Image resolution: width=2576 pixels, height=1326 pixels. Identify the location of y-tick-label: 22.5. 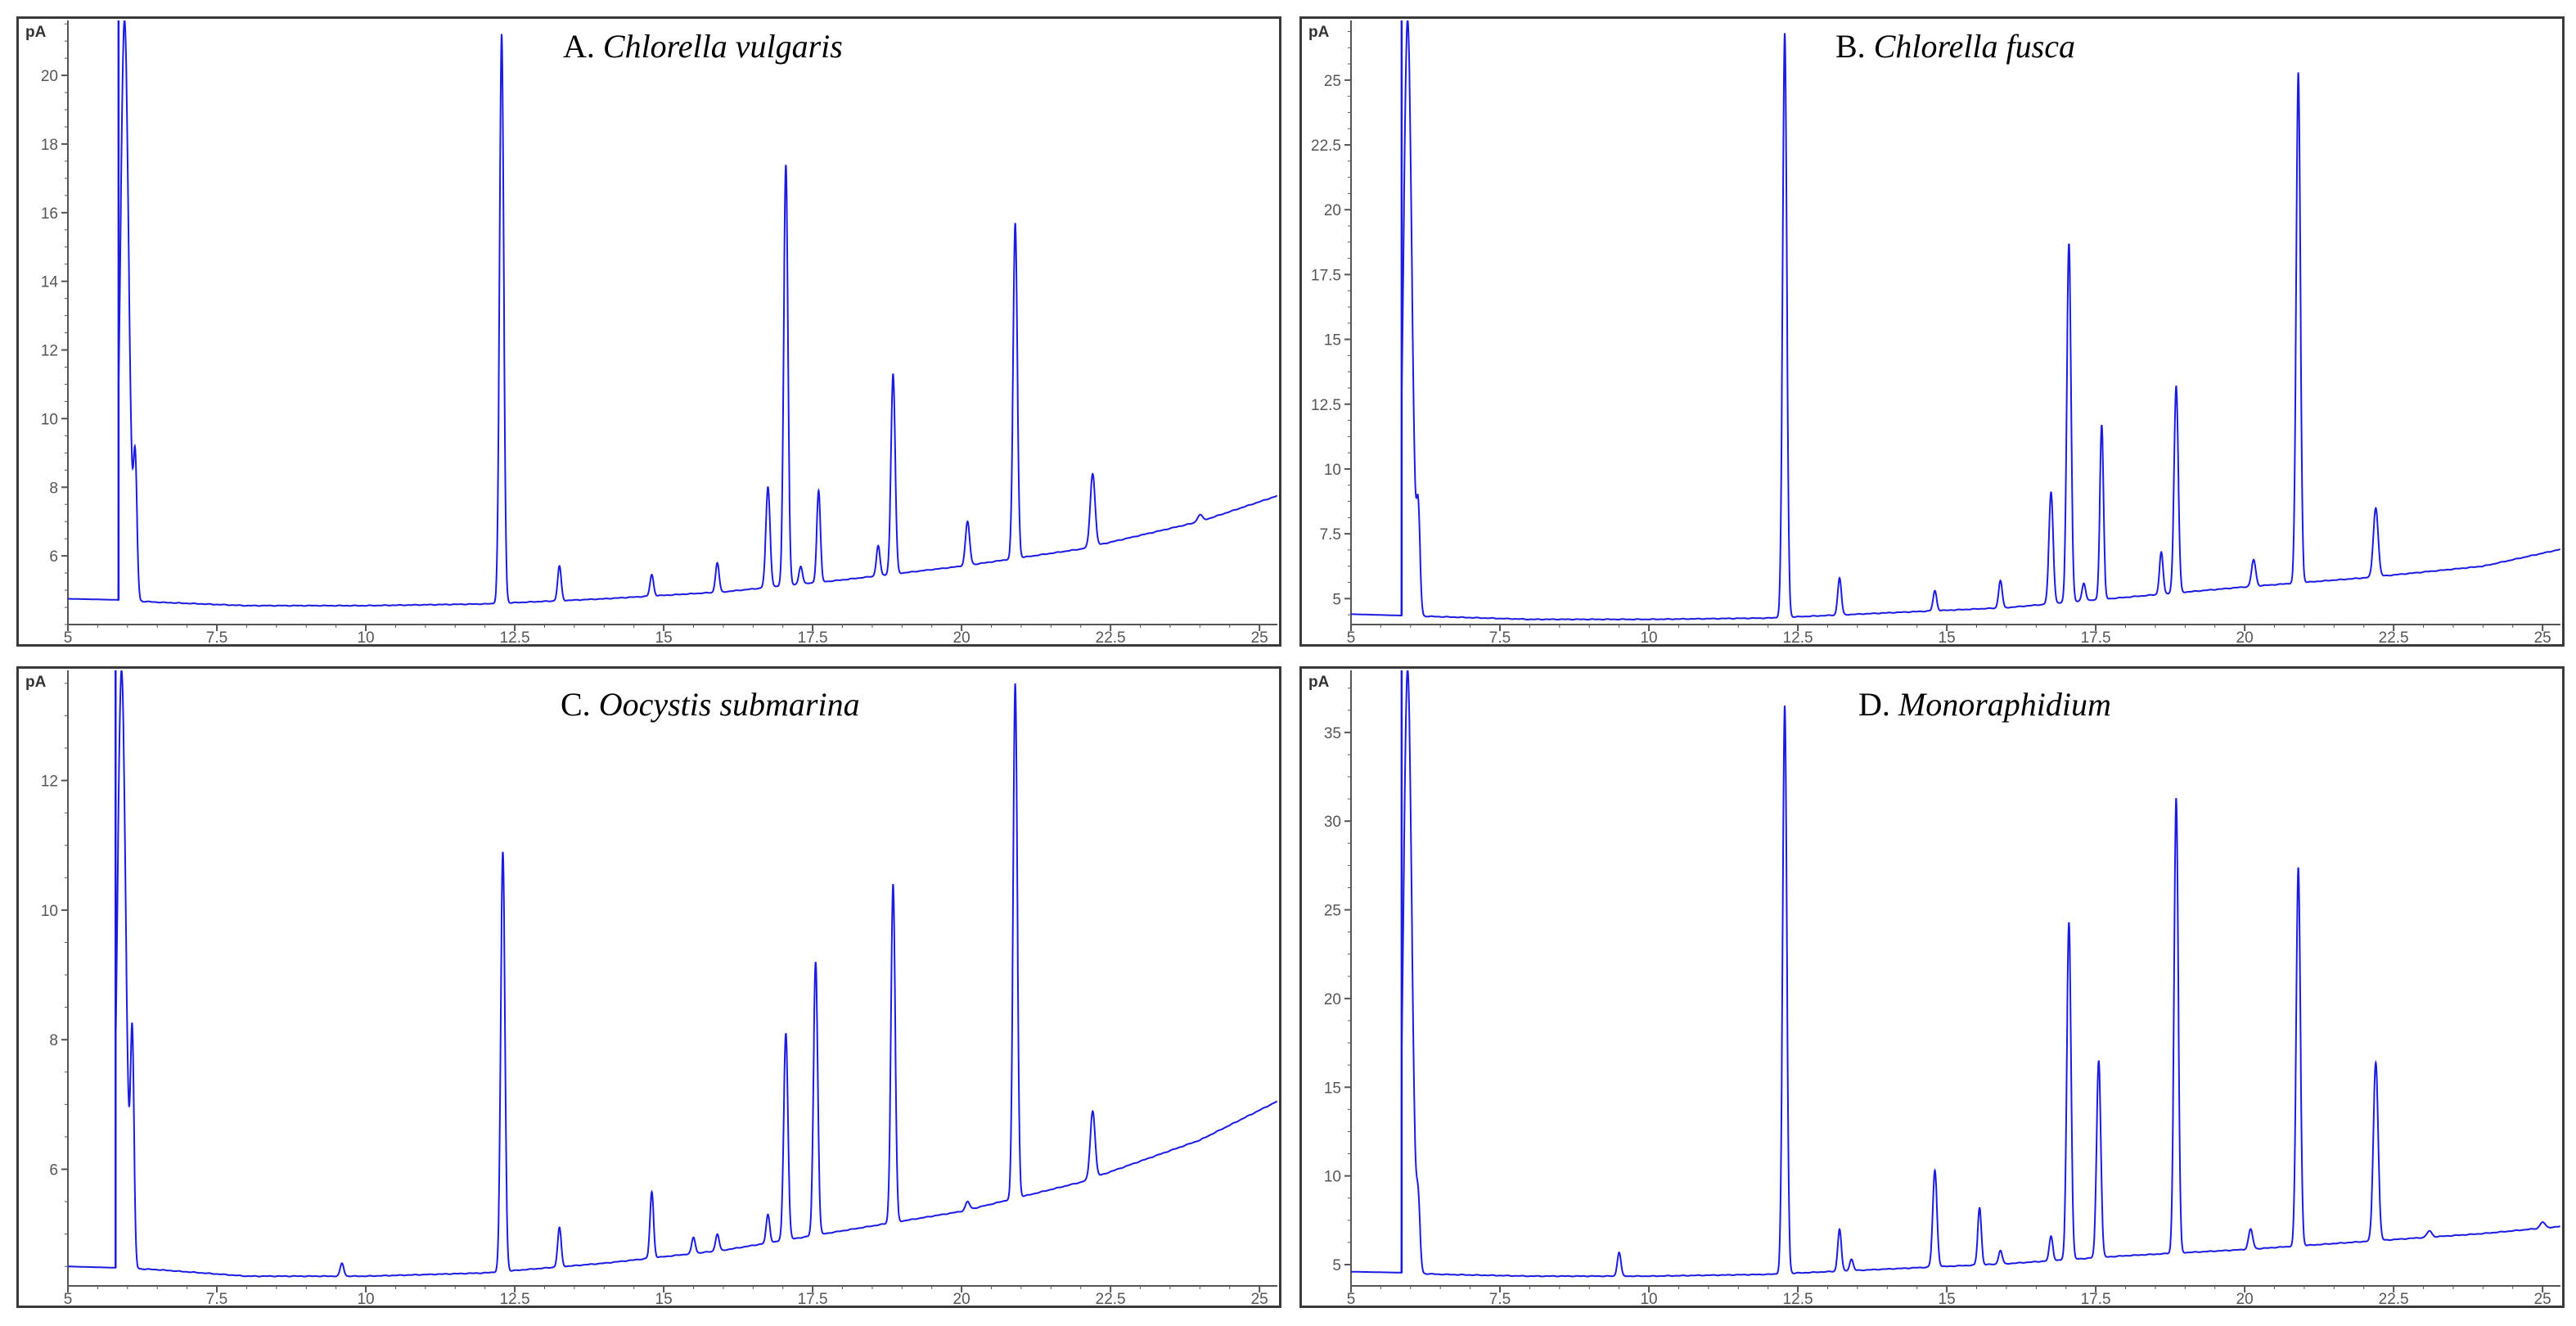
(1326, 147).